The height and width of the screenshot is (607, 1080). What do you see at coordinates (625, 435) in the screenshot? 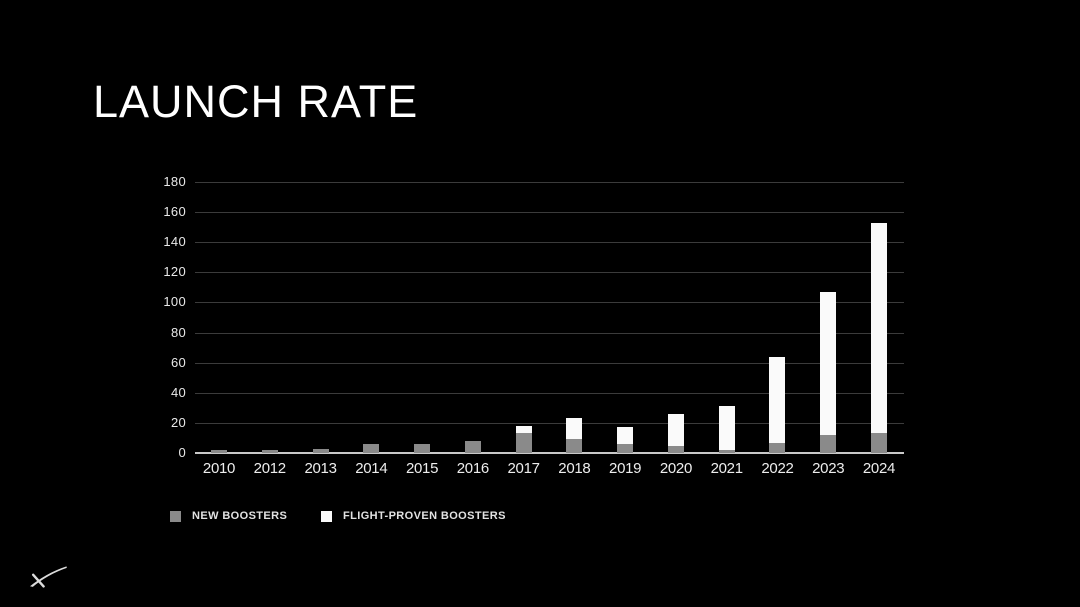
I see `bar-flight-proven-boosters-2019` at bounding box center [625, 435].